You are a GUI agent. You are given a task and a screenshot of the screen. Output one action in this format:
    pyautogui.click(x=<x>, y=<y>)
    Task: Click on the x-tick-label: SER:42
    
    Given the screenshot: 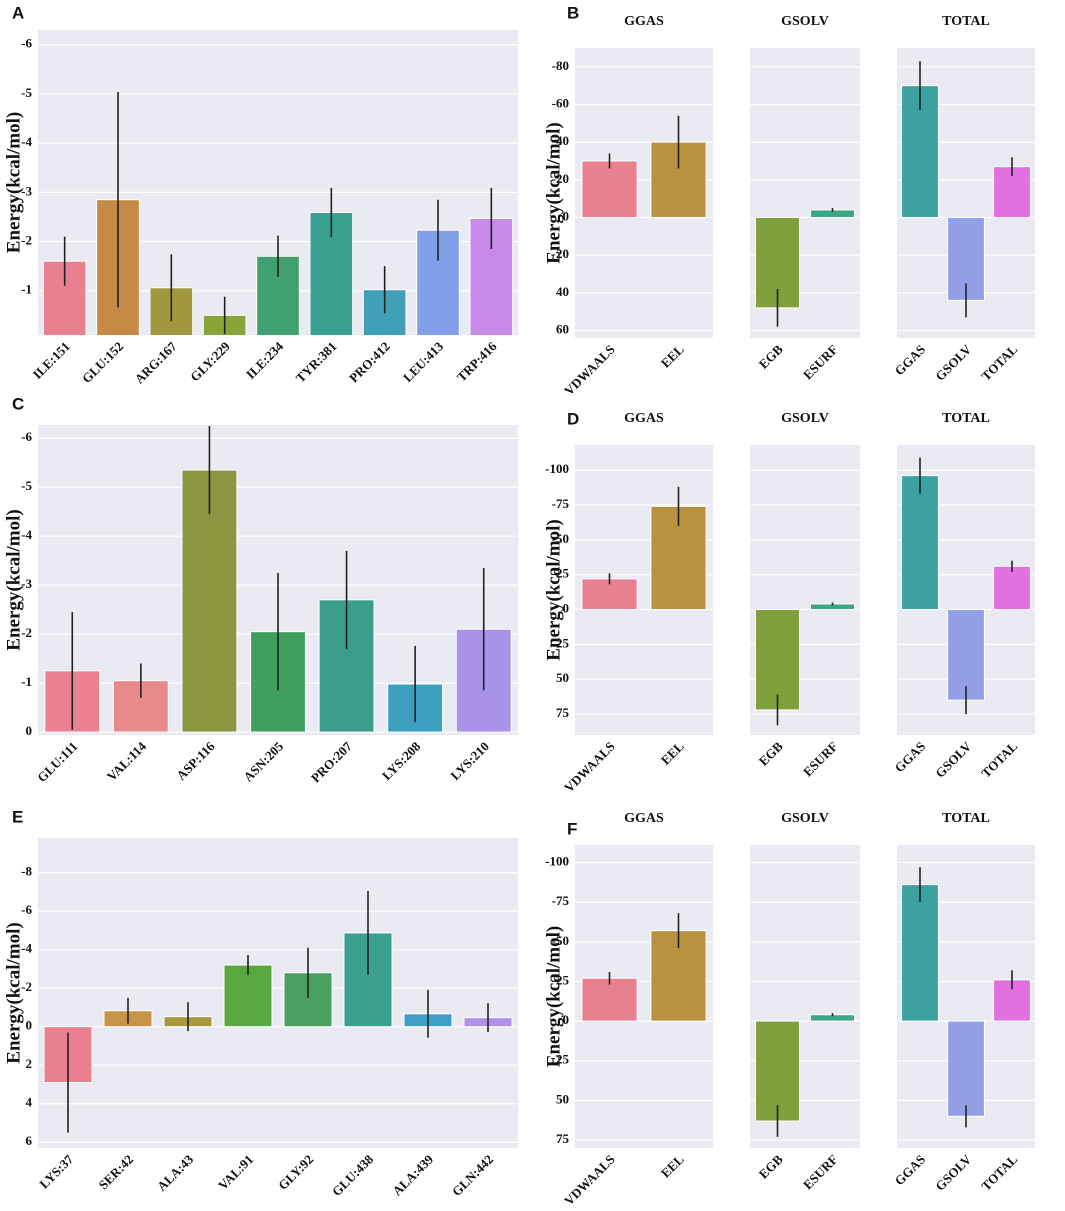 What is the action you would take?
    pyautogui.click(x=115, y=1172)
    